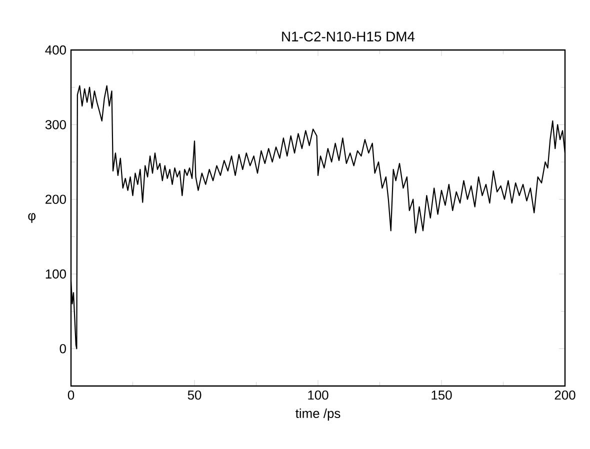  I want to click on x-tick-label: 150, so click(442, 395).